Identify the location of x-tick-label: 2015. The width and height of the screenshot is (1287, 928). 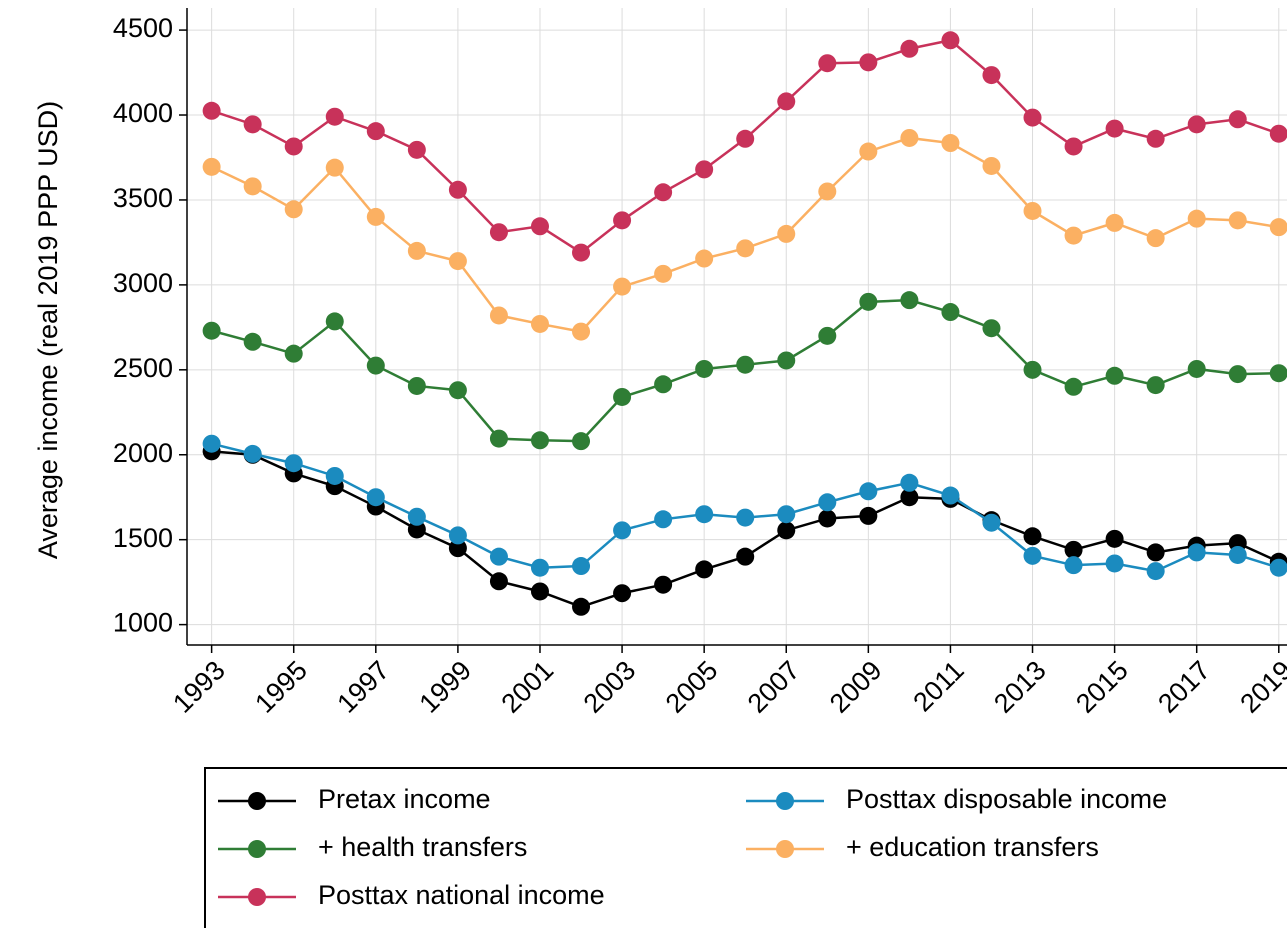
(1102, 687).